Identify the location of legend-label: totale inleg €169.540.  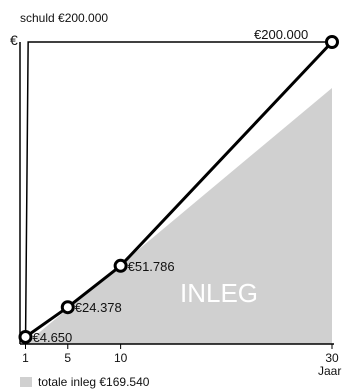
(94, 382).